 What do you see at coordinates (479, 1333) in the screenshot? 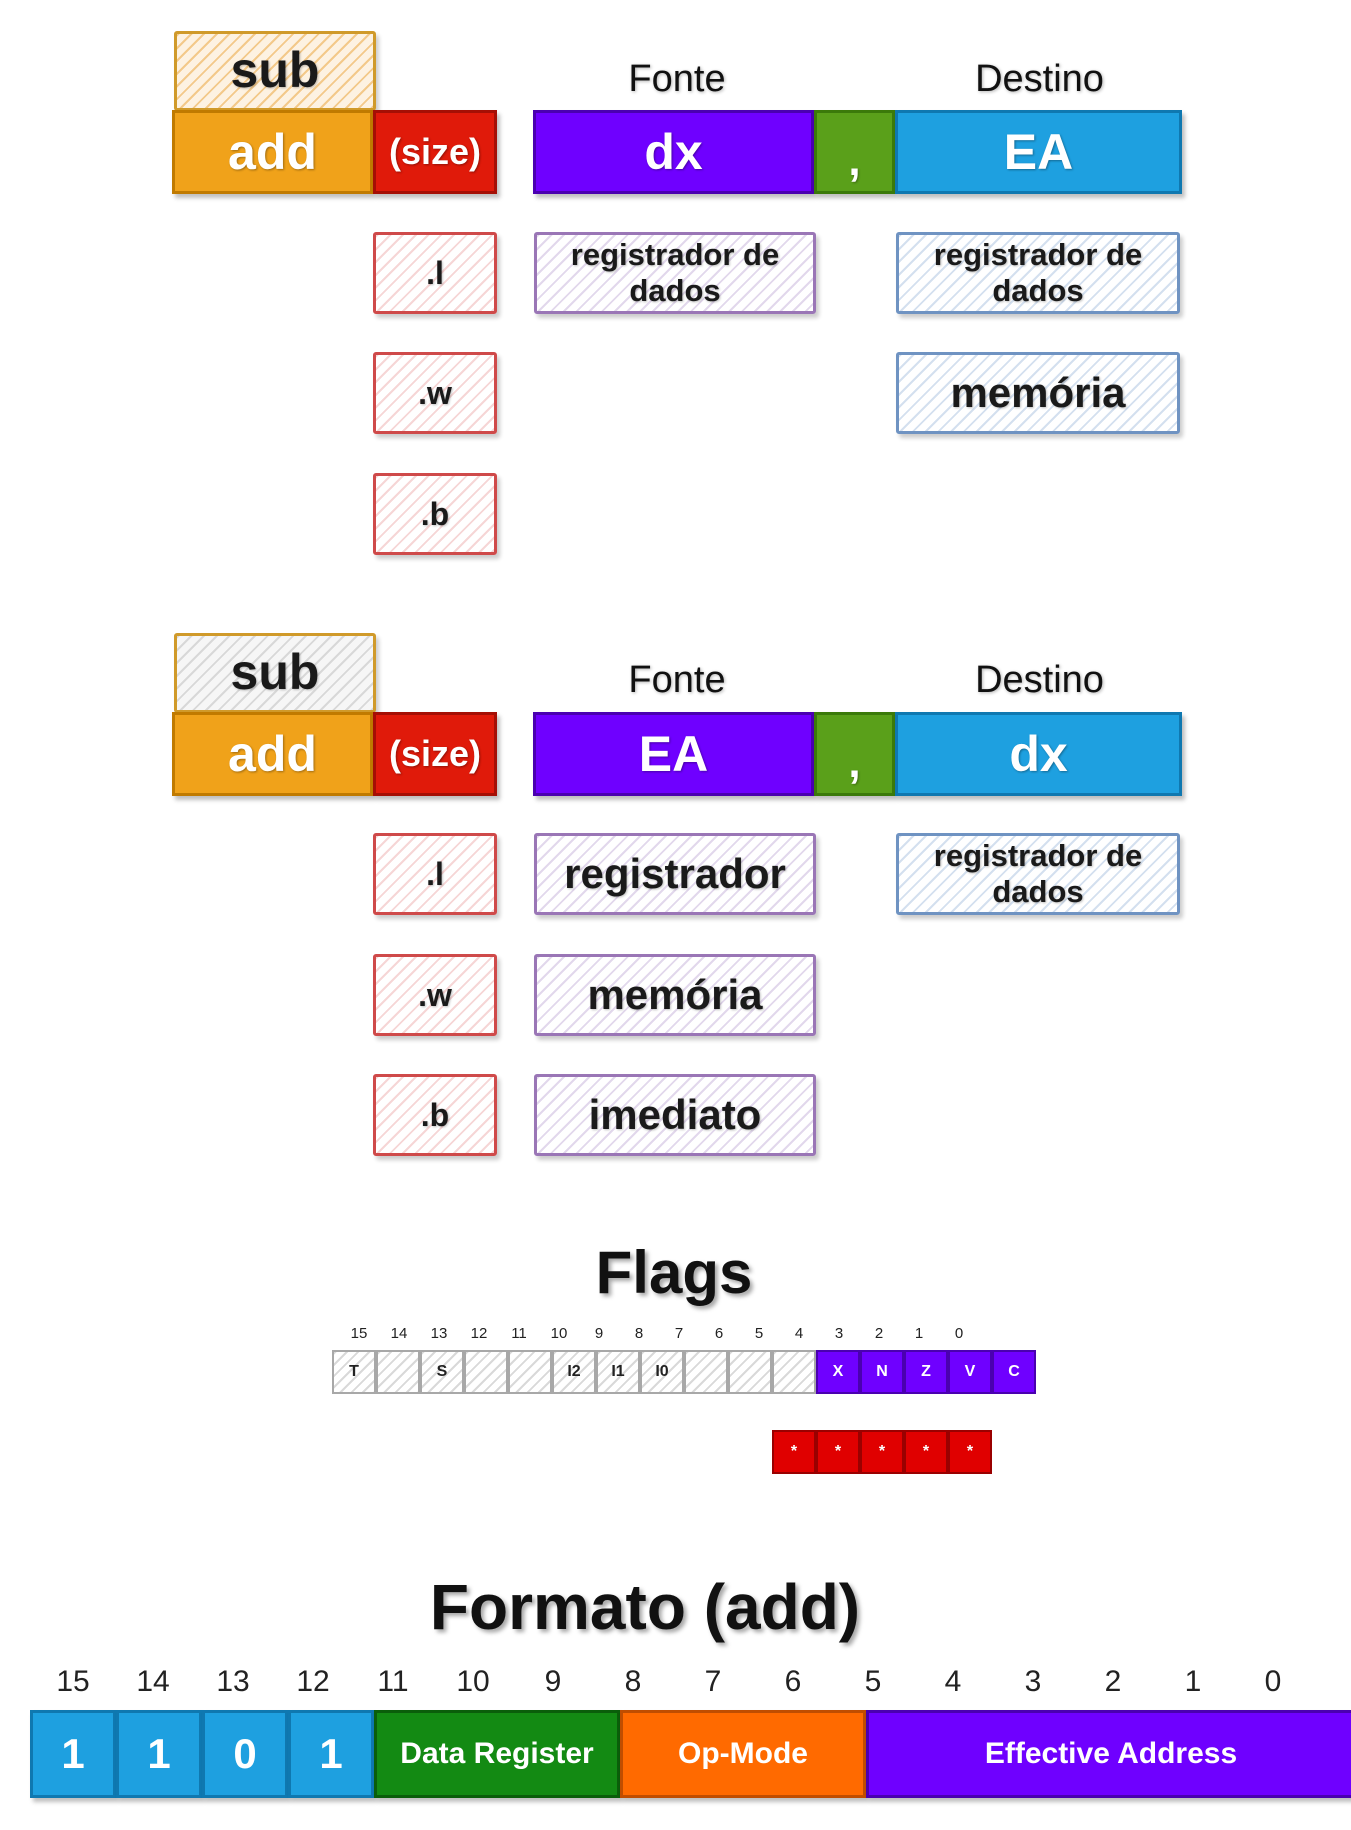
I see `flag-bit-number: 12` at bounding box center [479, 1333].